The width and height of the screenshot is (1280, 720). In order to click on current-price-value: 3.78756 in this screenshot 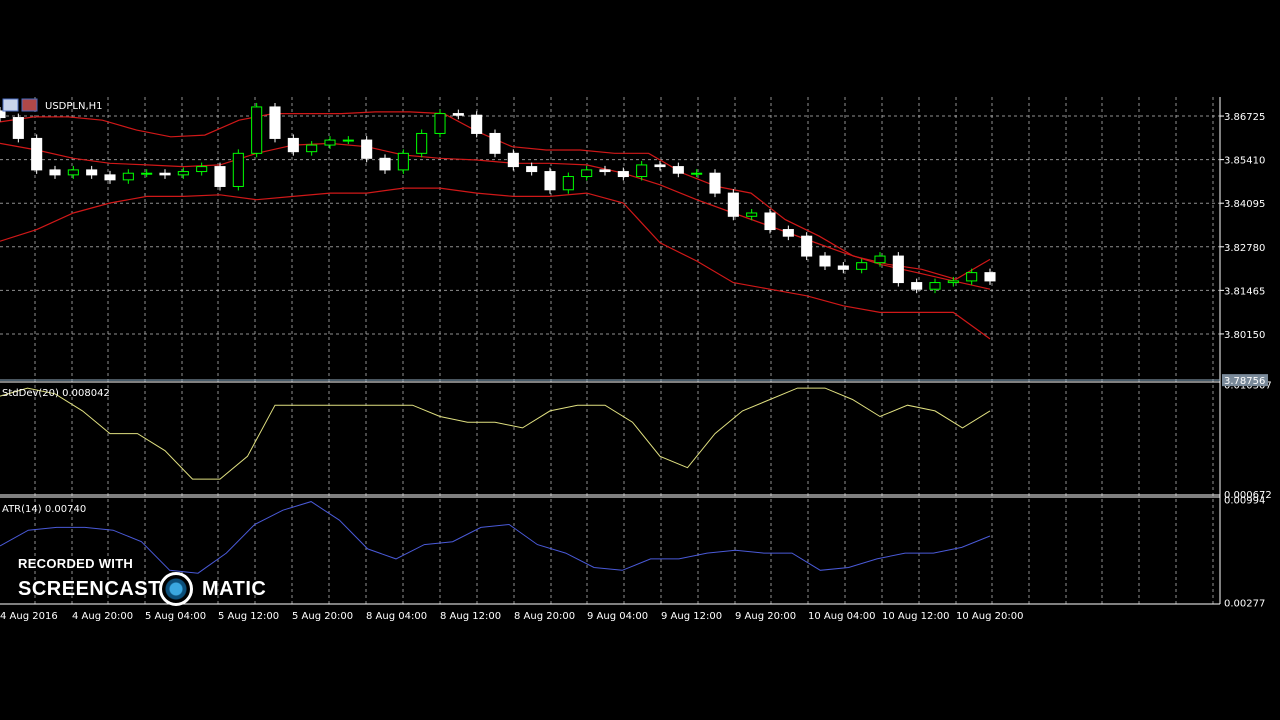, I will do `click(1244, 381)`.